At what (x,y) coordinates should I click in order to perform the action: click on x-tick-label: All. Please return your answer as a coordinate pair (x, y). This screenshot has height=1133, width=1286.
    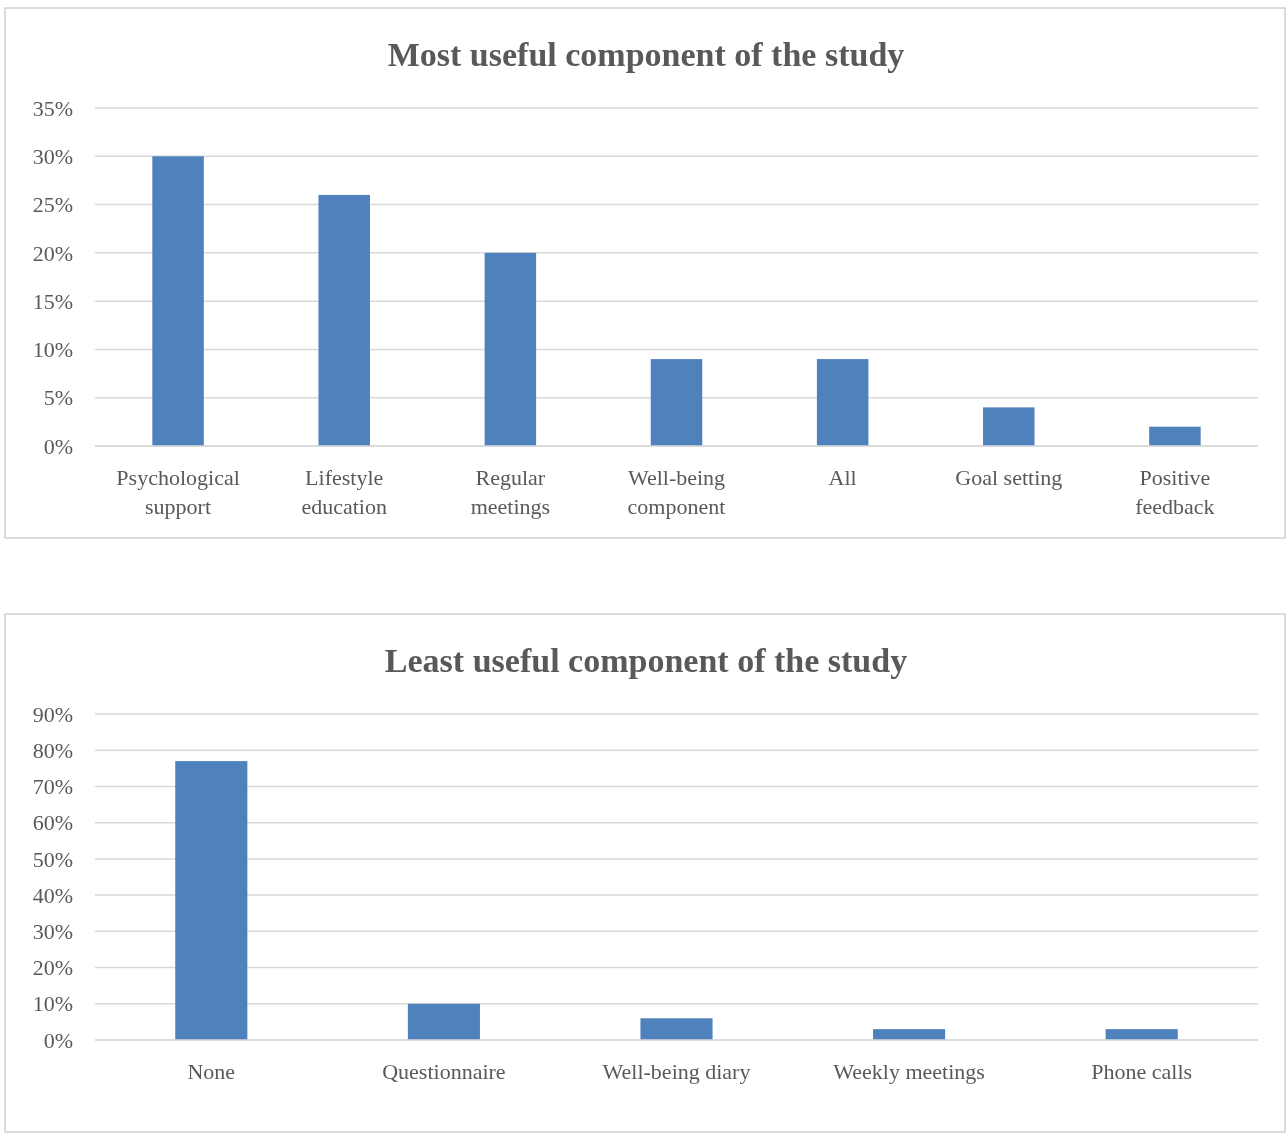
    Looking at the image, I should click on (842, 477).